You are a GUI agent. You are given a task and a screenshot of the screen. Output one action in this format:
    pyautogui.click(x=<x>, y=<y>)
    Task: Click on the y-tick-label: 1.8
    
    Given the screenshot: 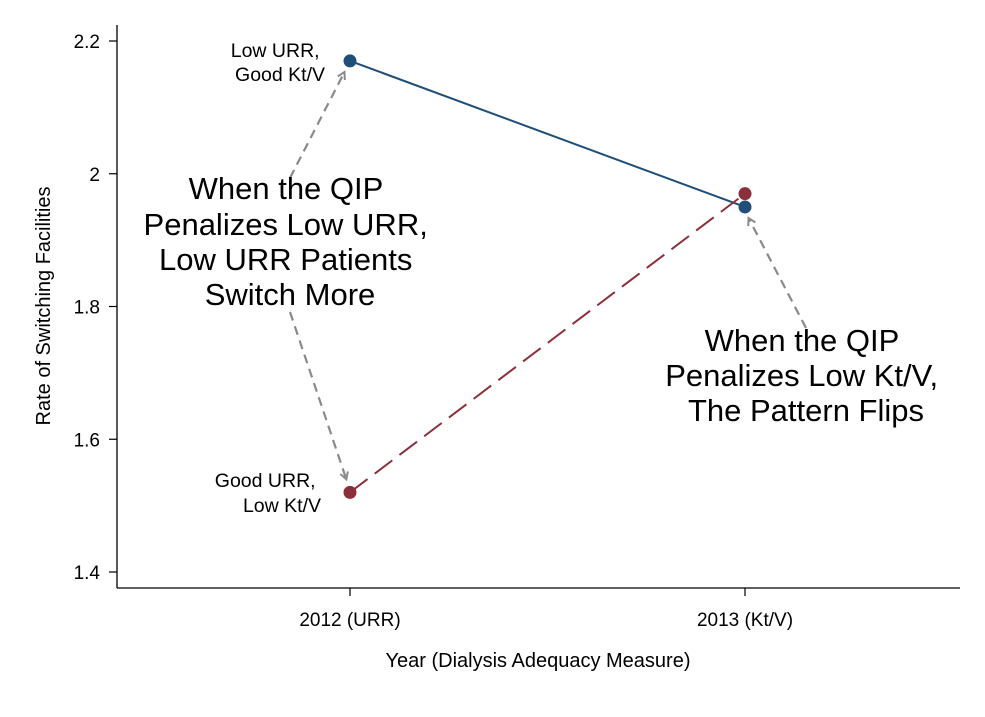 What is the action you would take?
    pyautogui.click(x=87, y=308)
    